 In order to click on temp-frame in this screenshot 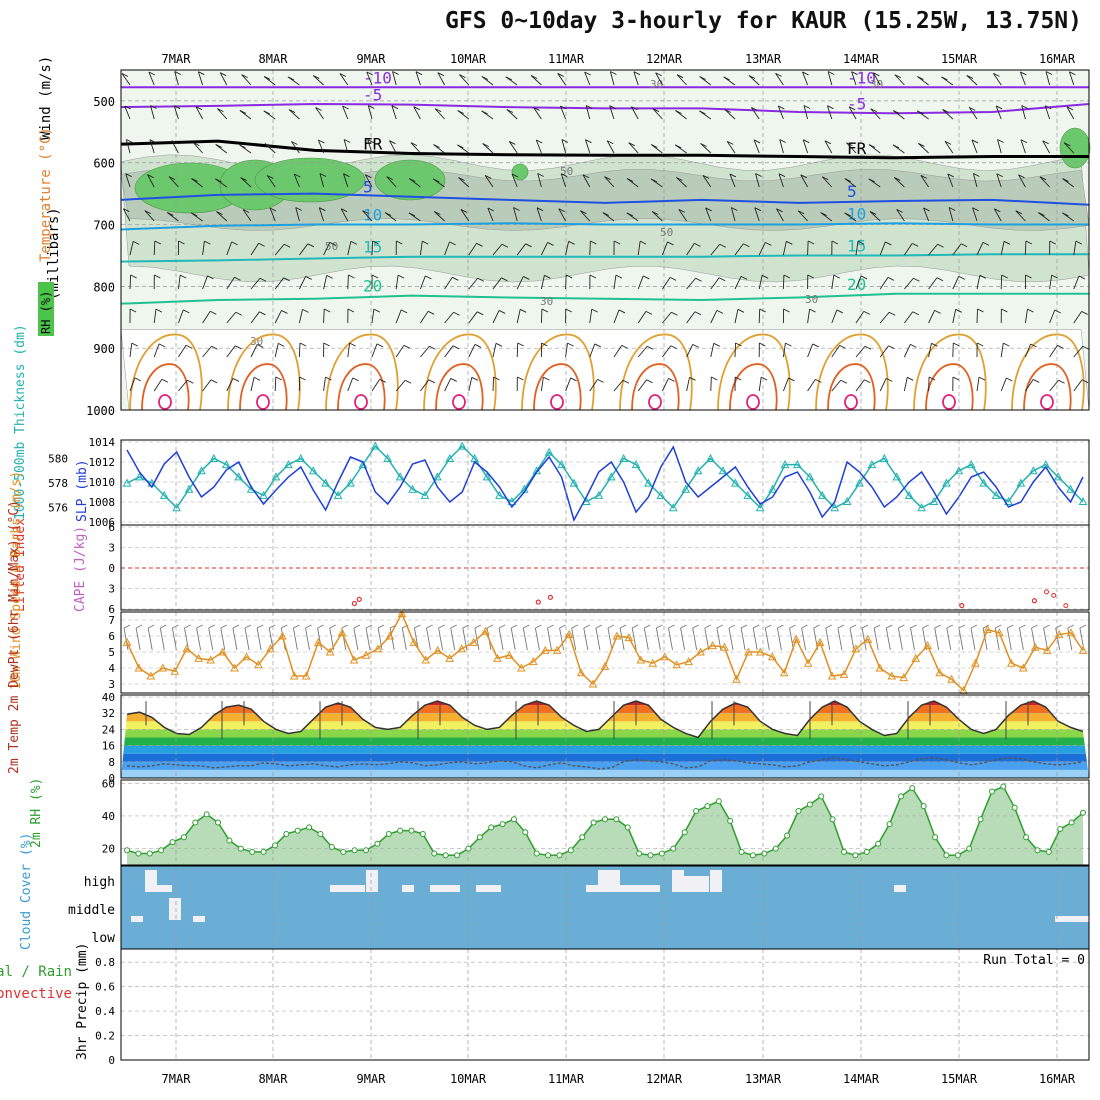, I will do `click(605, 736)`.